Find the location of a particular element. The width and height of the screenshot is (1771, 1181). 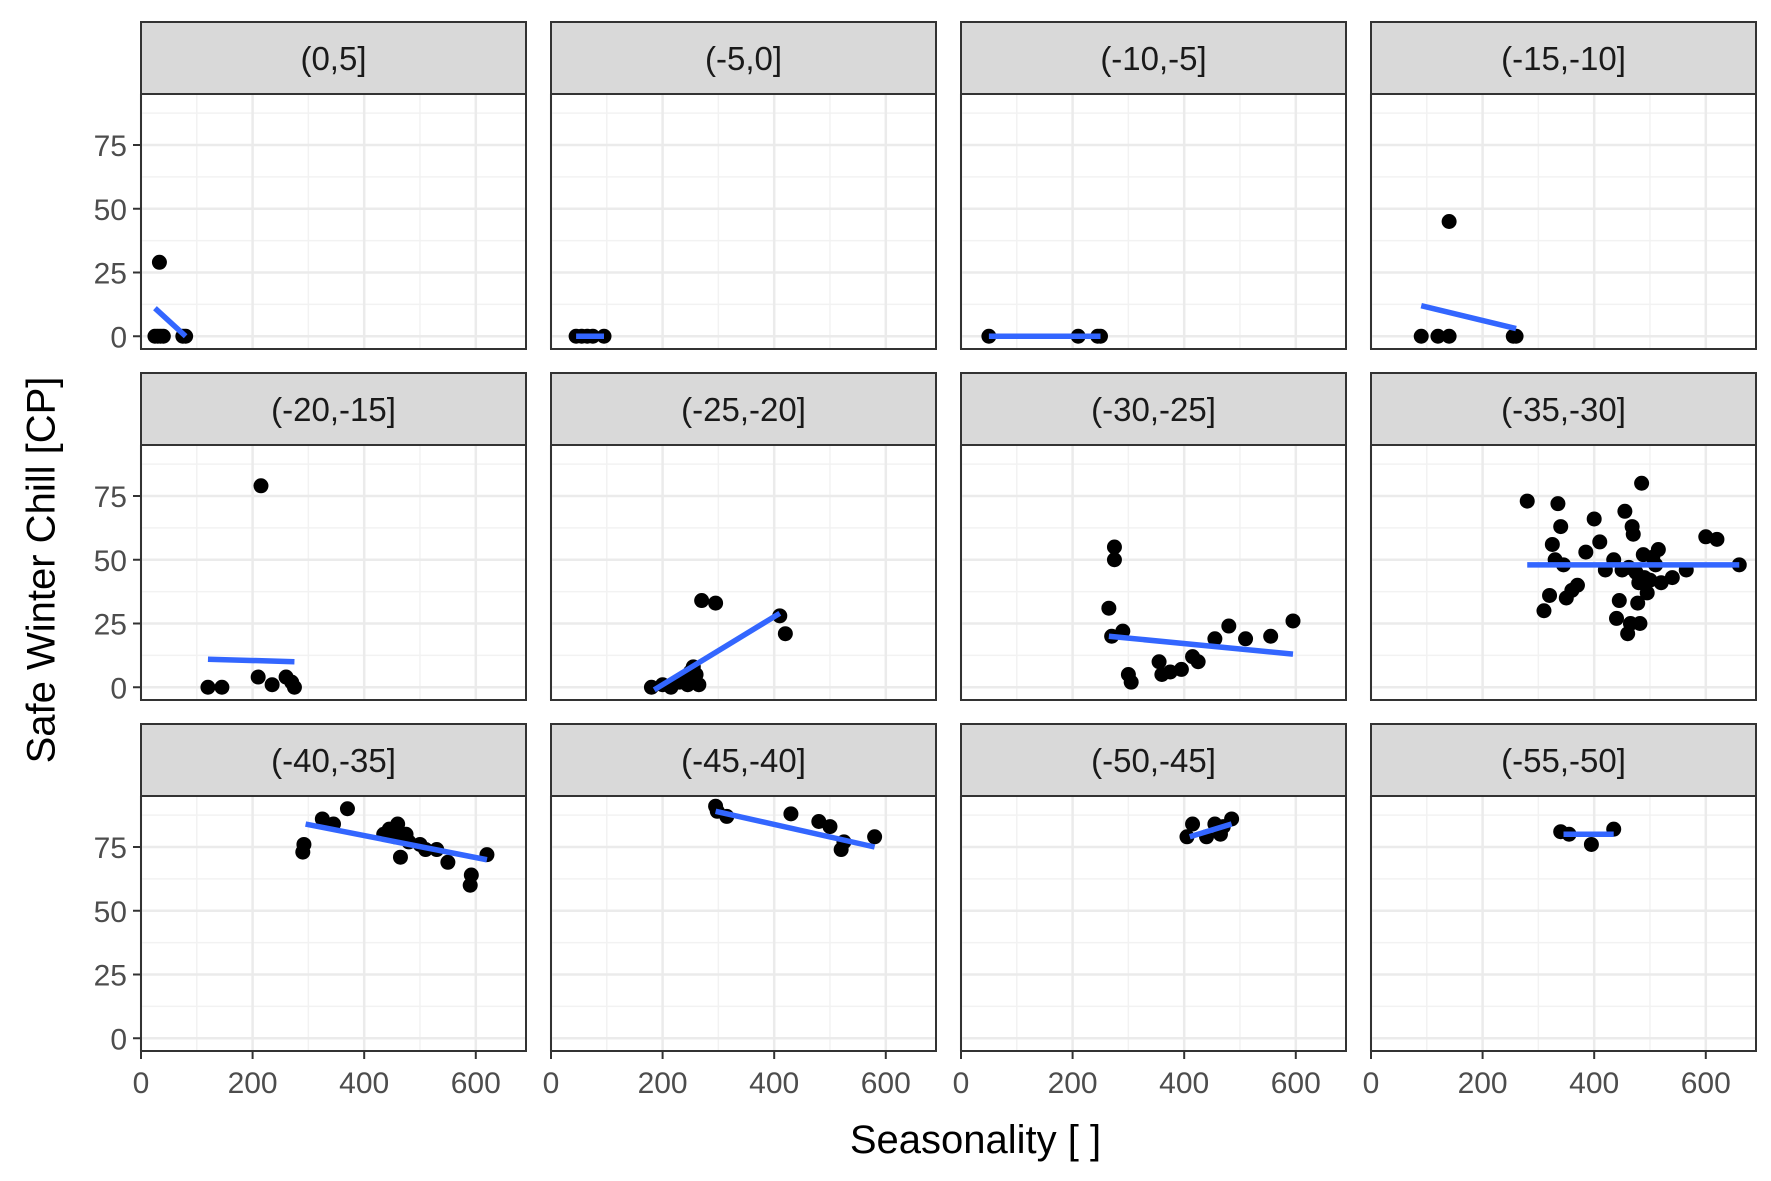

facet-label: (-5,0] is located at coordinates (743, 58).